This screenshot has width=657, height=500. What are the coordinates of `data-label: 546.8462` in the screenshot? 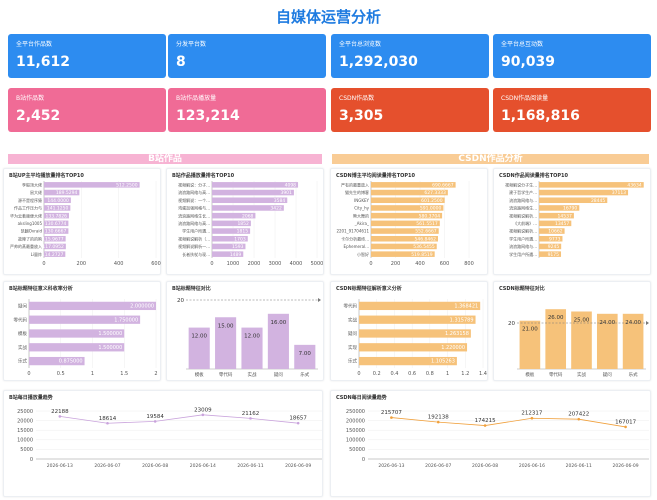 It's located at (426, 239).